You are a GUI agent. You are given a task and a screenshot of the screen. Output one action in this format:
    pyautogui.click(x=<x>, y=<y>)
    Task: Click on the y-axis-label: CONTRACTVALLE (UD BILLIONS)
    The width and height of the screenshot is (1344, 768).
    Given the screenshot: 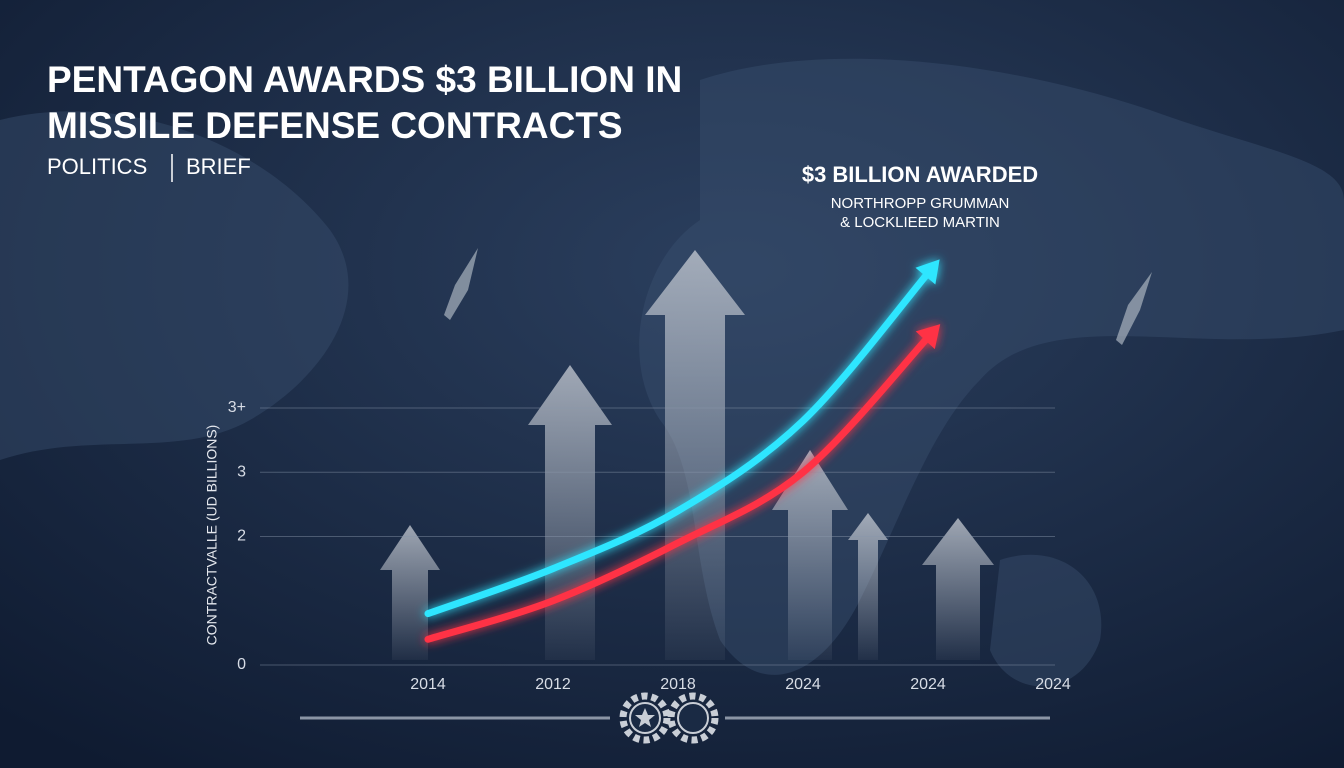 What is the action you would take?
    pyautogui.click(x=212, y=535)
    